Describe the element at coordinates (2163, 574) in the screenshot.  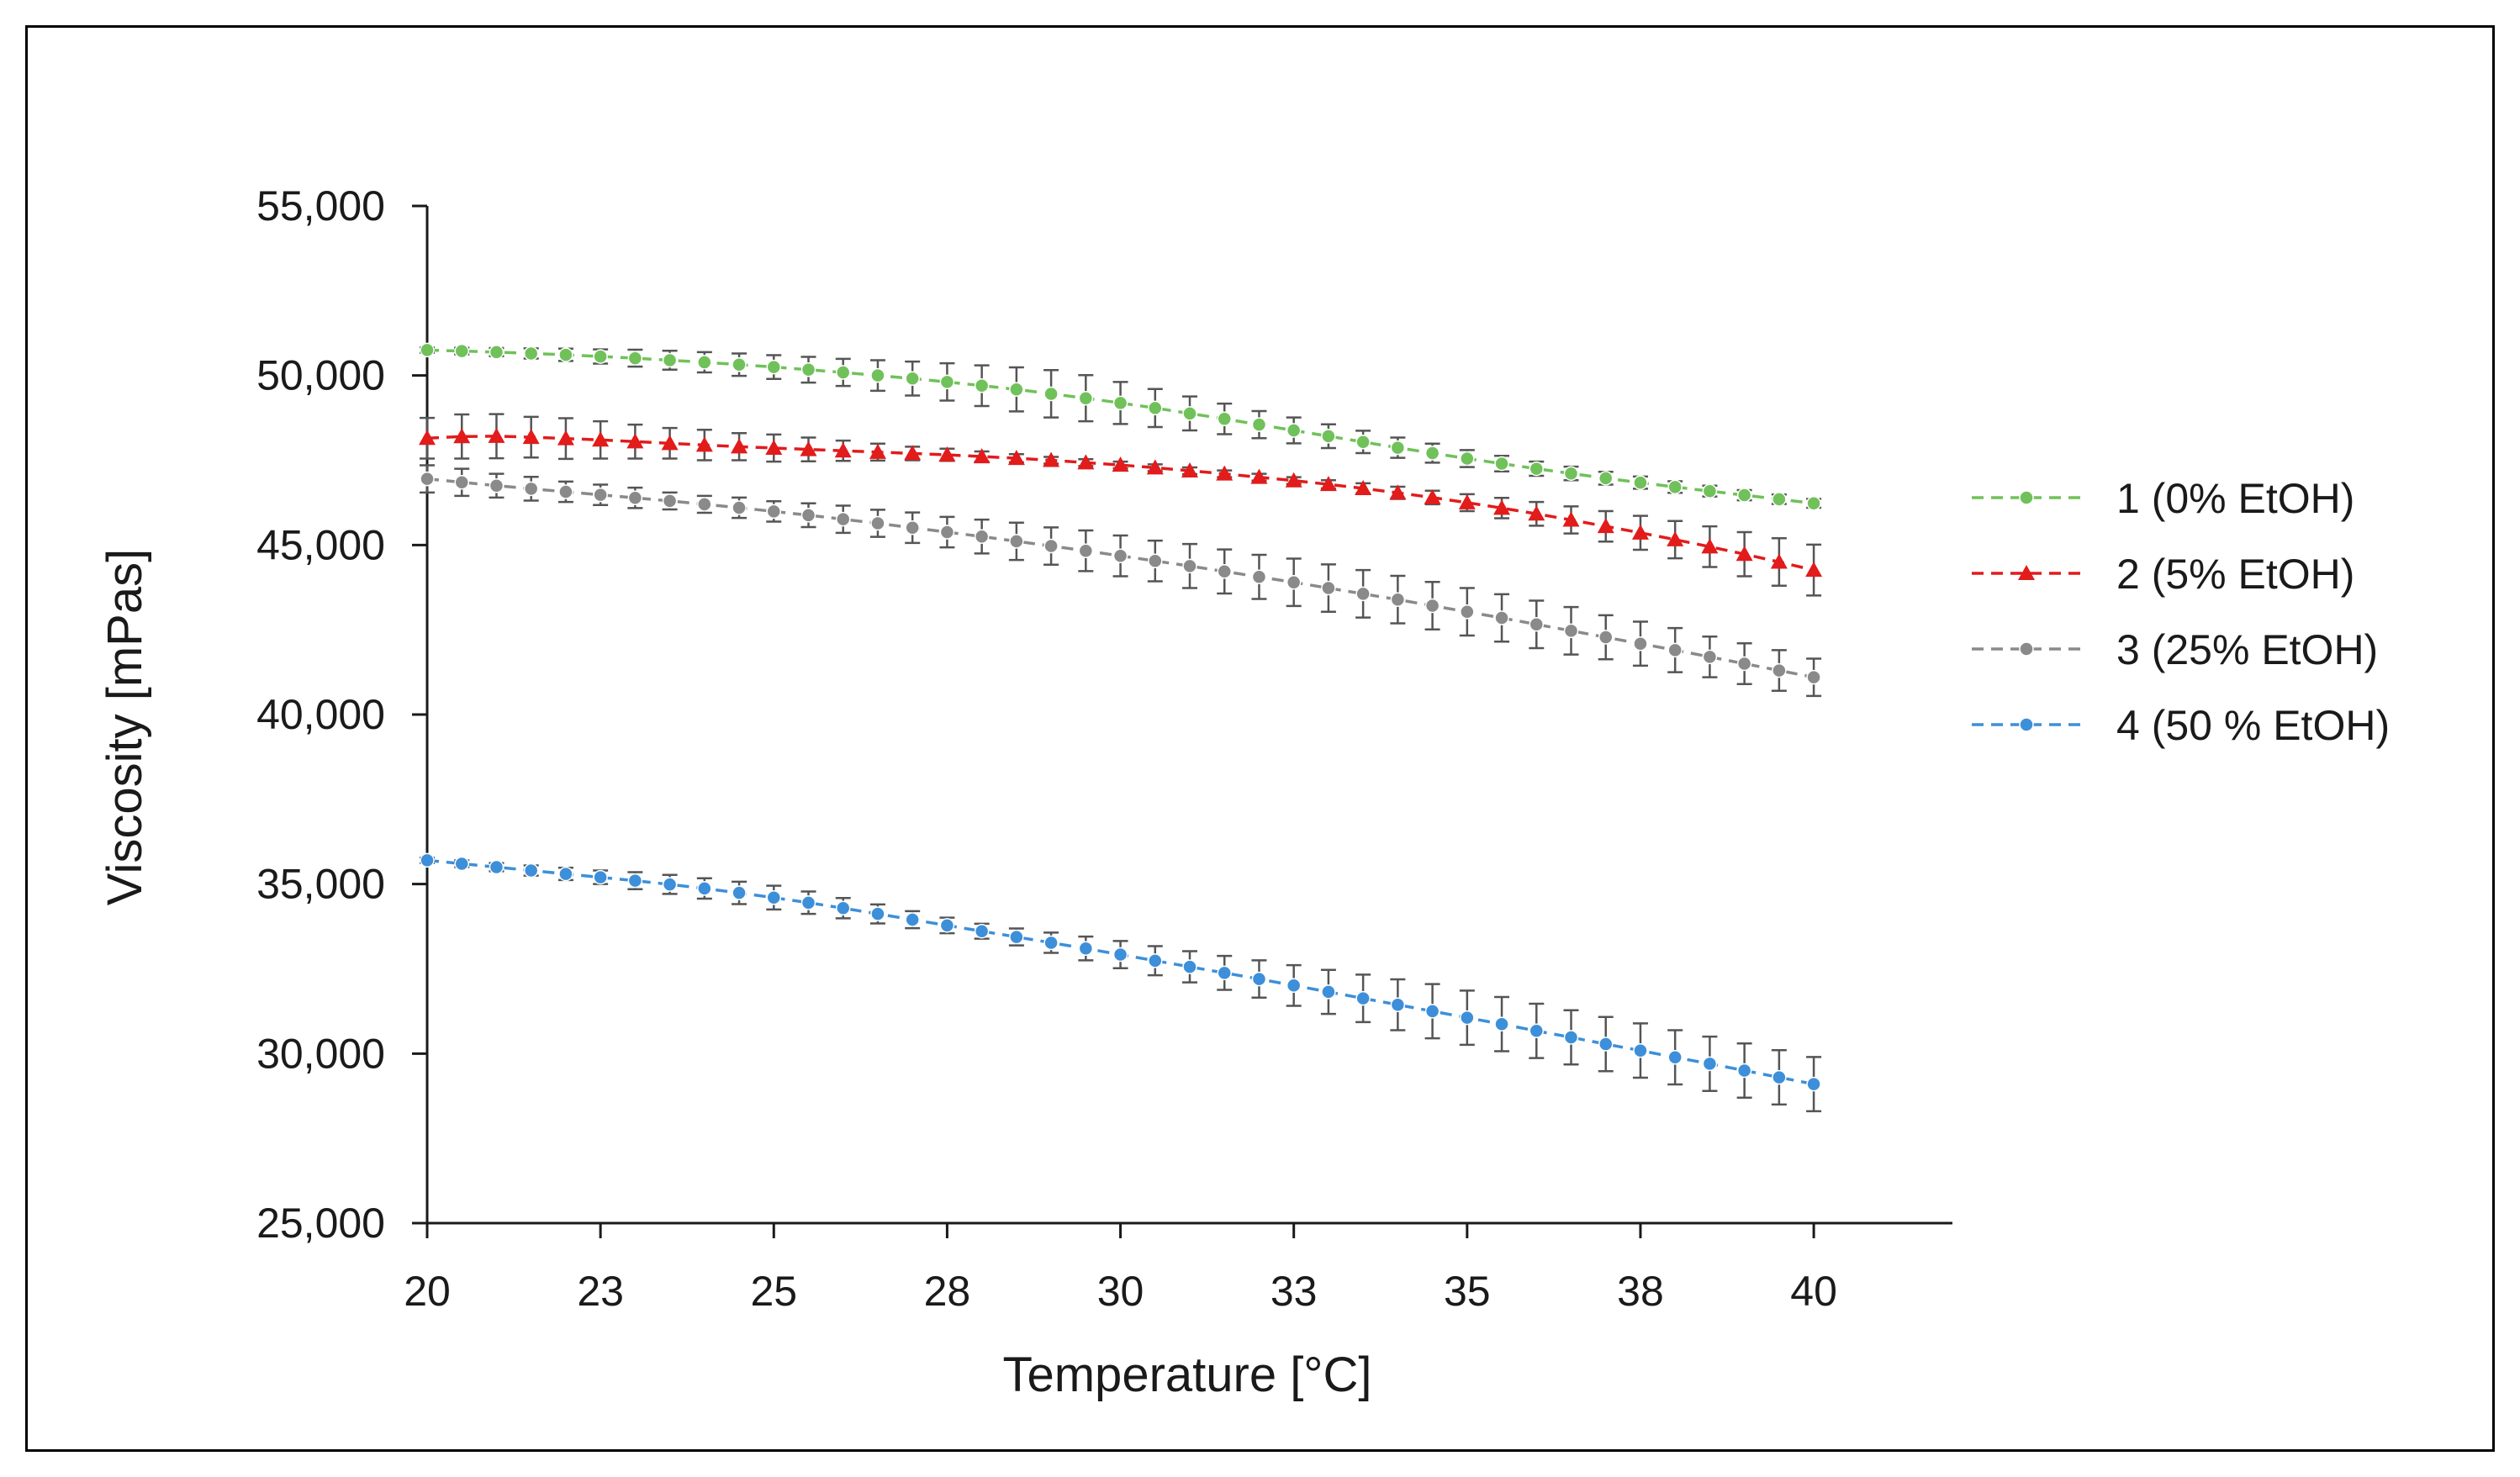
I see `legend-item-2: 2 (5% EtOH)` at that location.